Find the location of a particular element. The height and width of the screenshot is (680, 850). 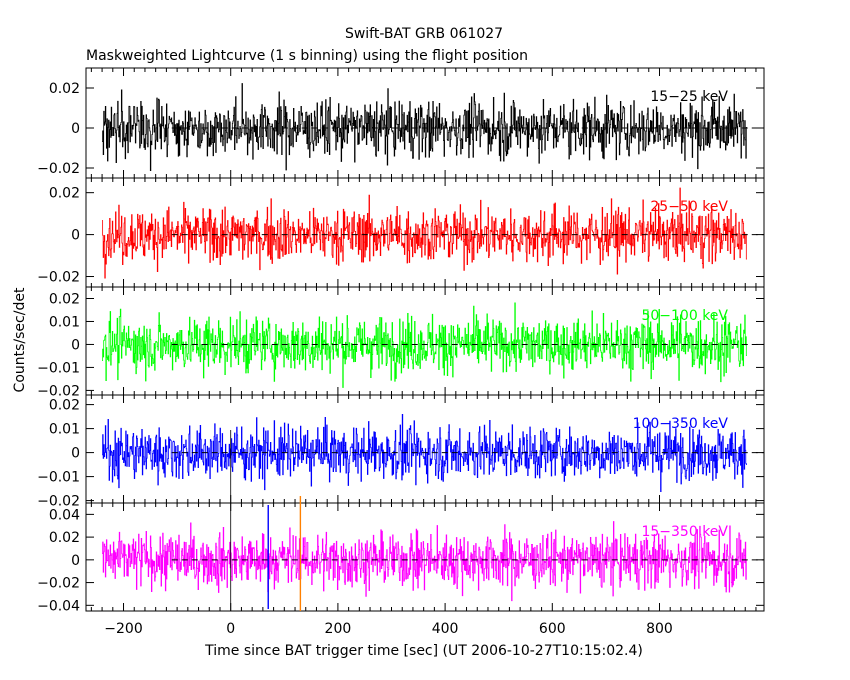

y-tick-label: −0.04 is located at coordinates (58, 606).